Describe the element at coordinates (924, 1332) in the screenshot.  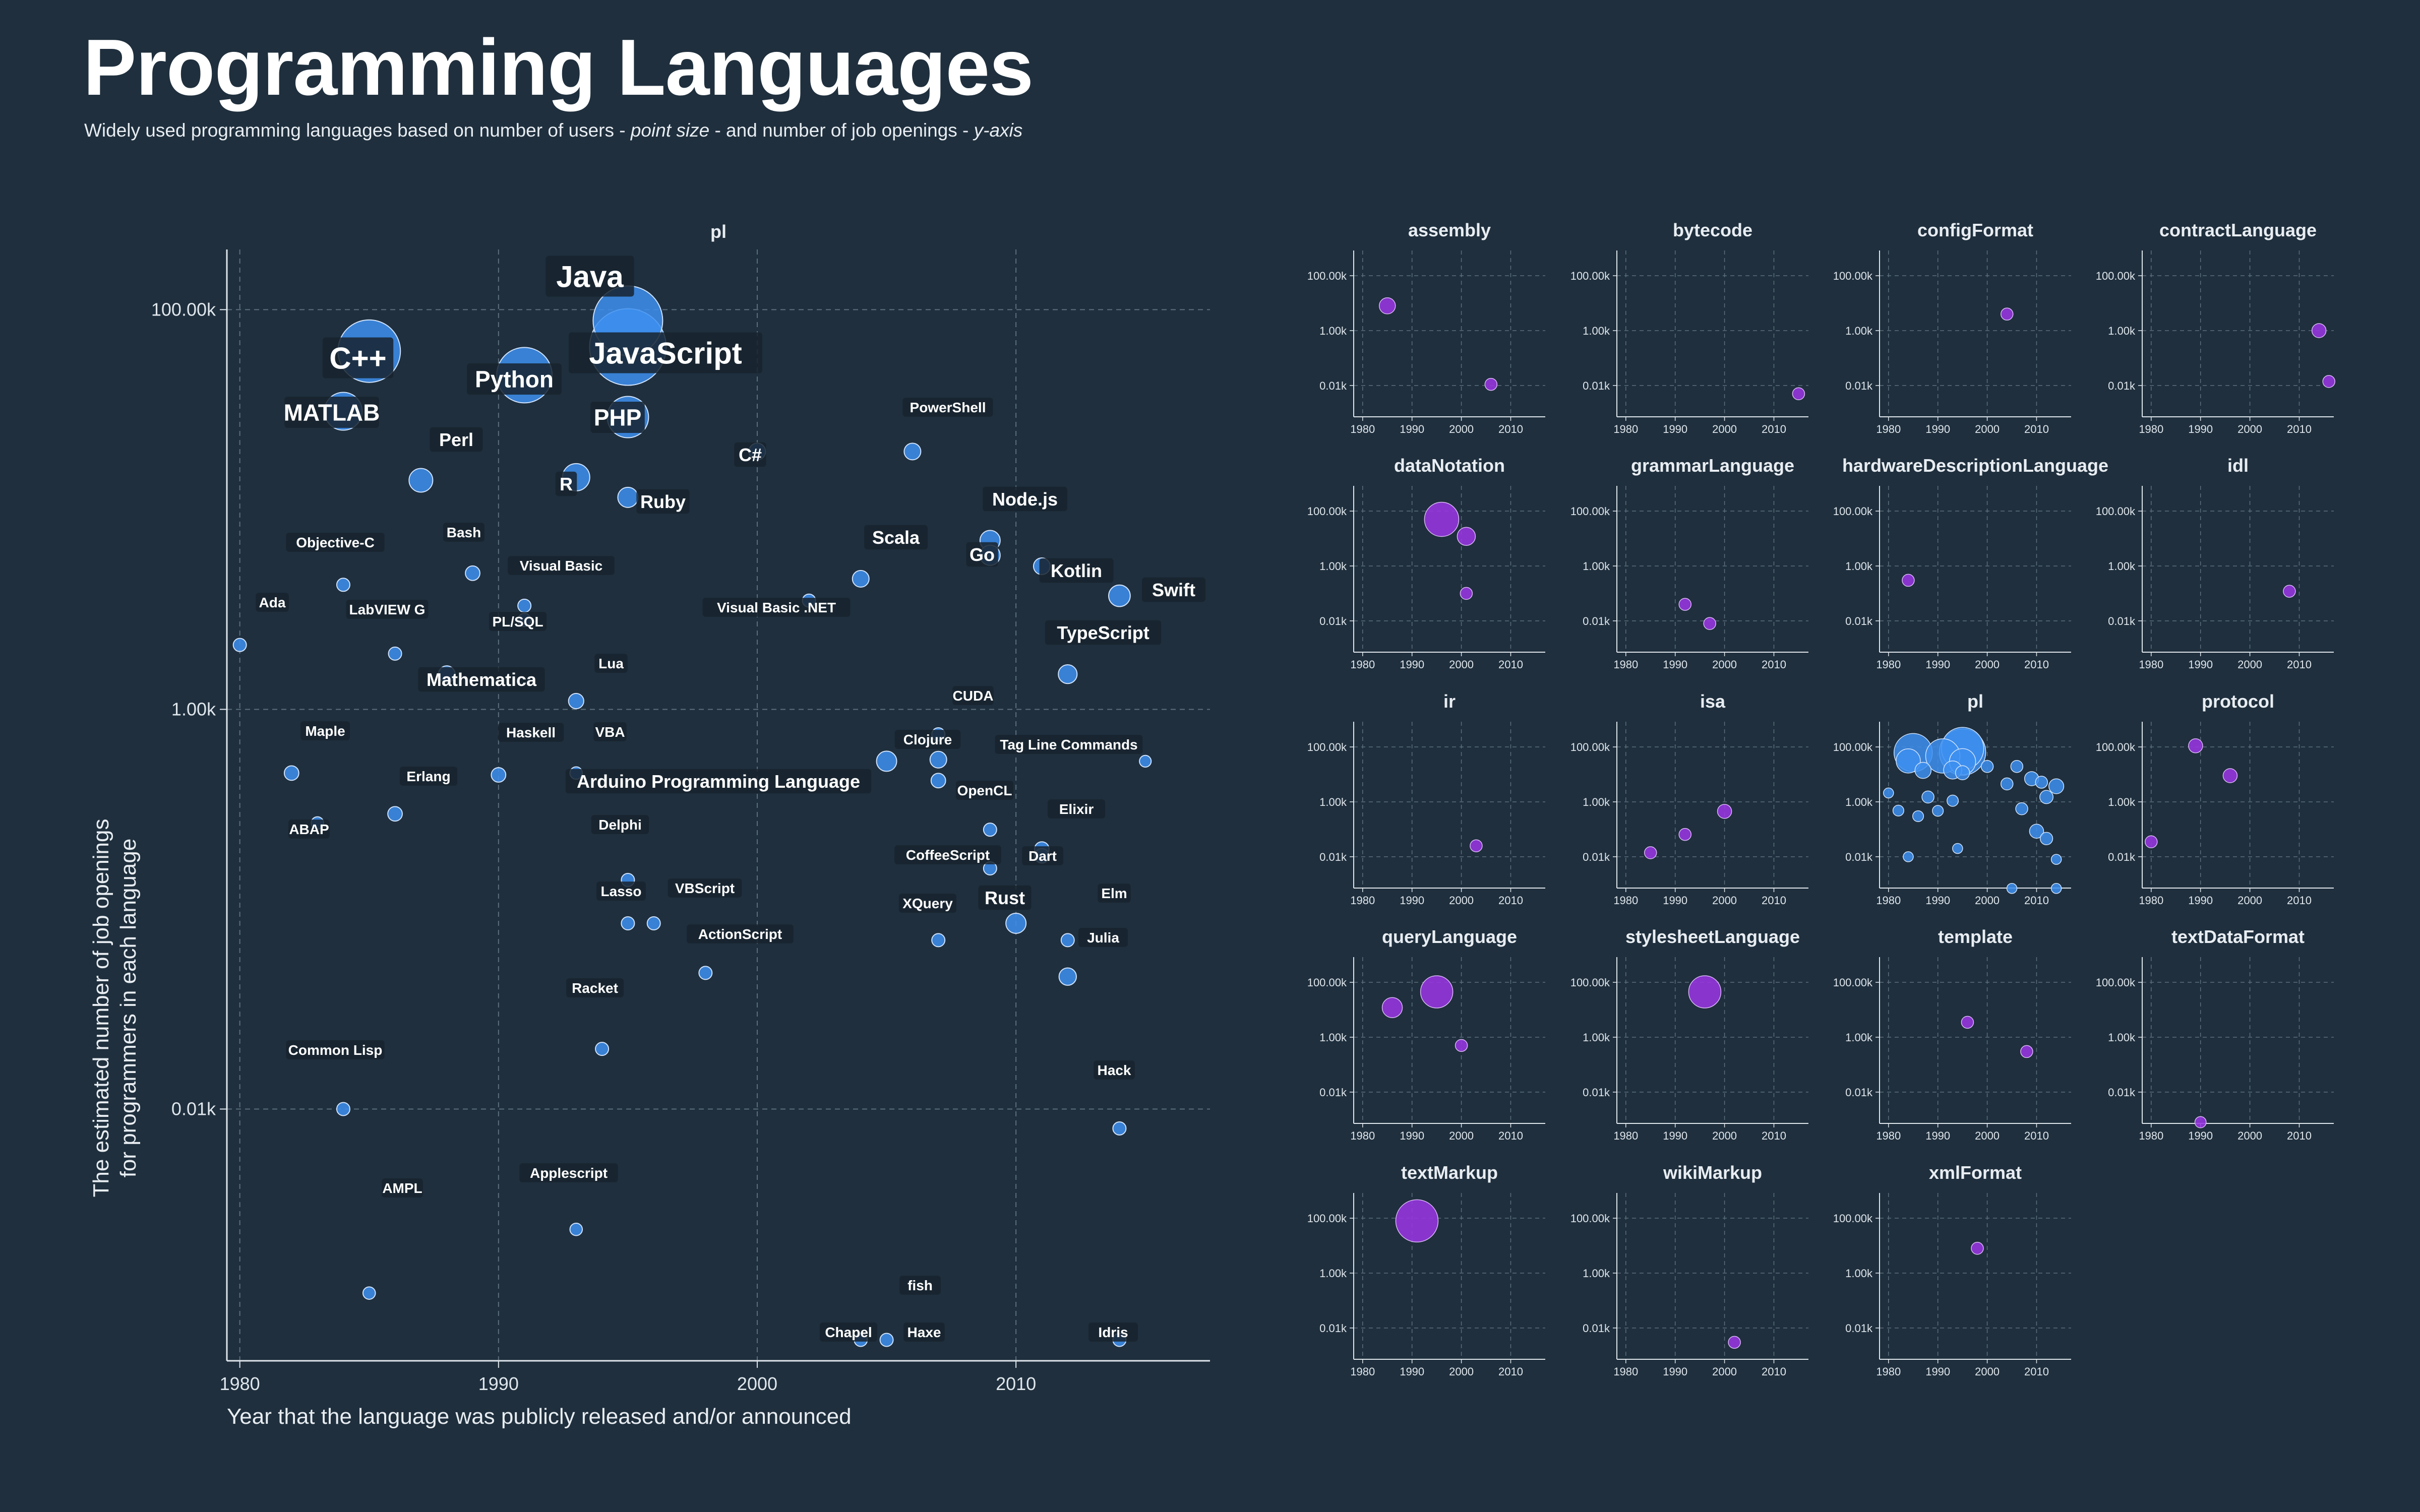
I see `data-label-group: Haxe` at that location.